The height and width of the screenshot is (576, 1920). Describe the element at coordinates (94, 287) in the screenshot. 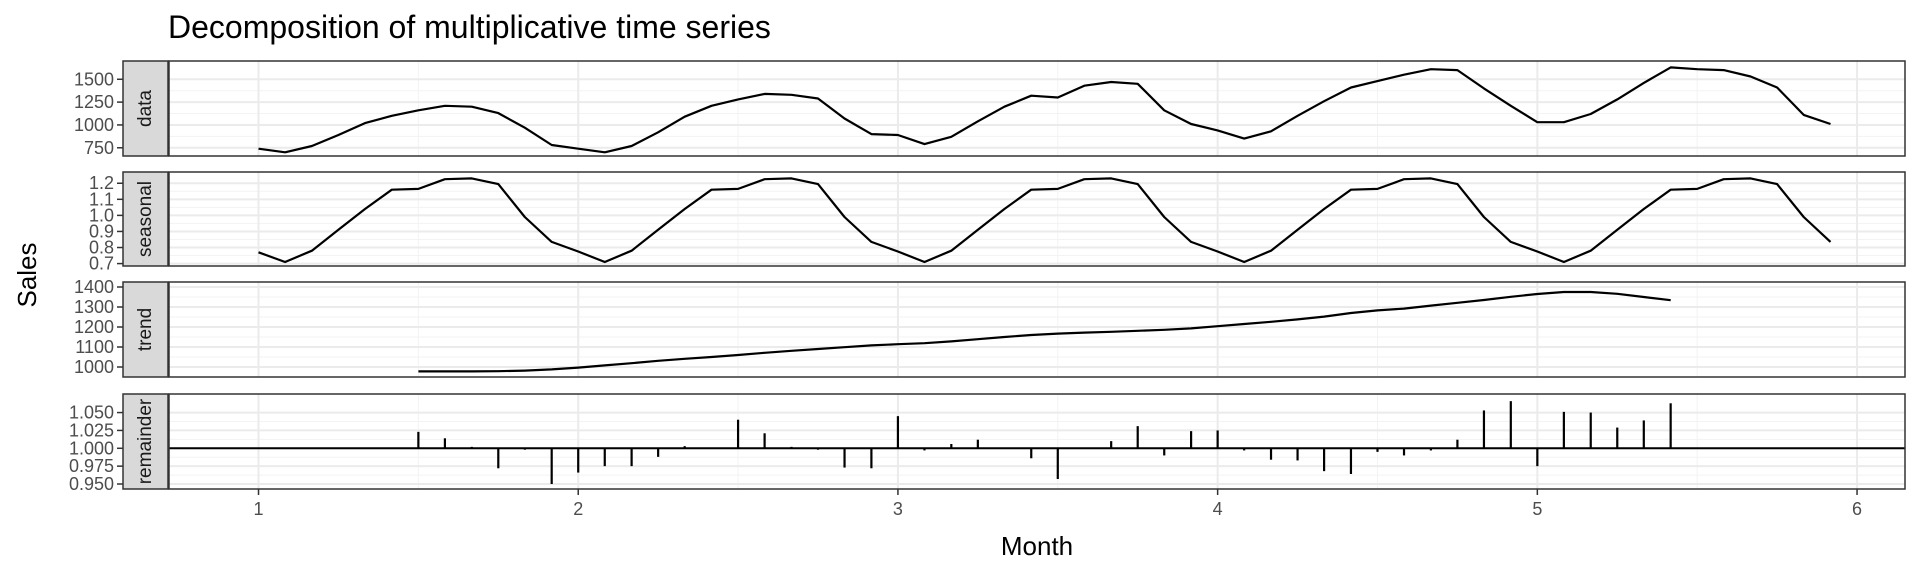

I see `y-tick-label: 1400` at that location.